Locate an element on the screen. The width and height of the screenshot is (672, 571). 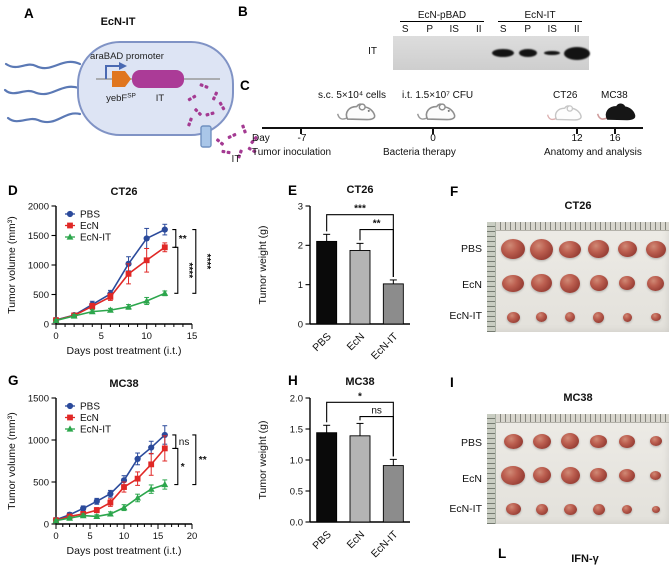
blot-lane-label: II is located at coordinates (478, 29).